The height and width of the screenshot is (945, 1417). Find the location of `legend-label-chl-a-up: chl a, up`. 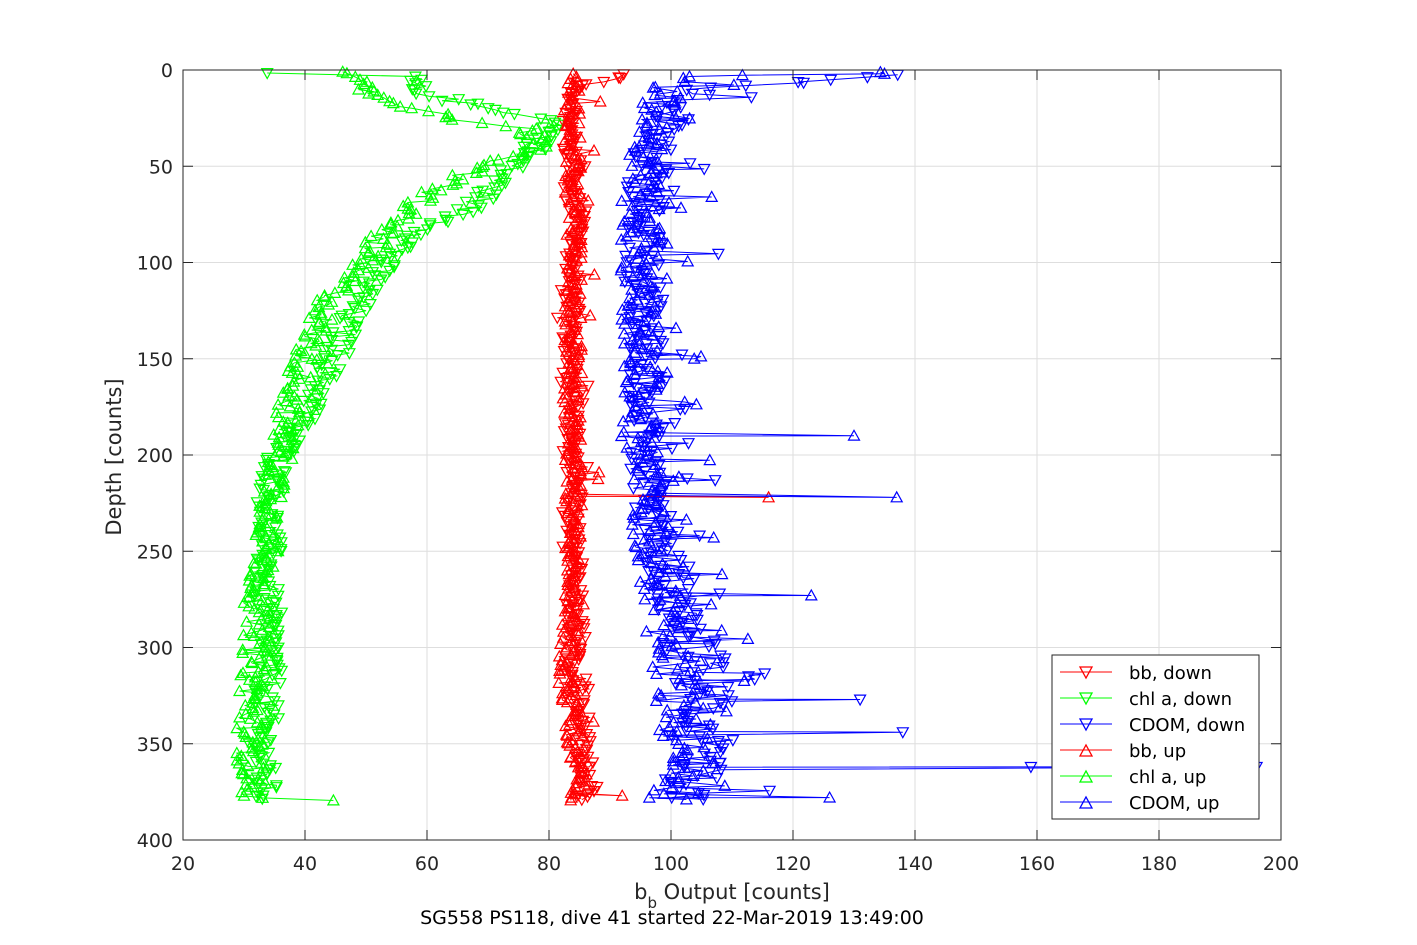

legend-label-chl-a-up: chl a, up is located at coordinates (1167, 777).